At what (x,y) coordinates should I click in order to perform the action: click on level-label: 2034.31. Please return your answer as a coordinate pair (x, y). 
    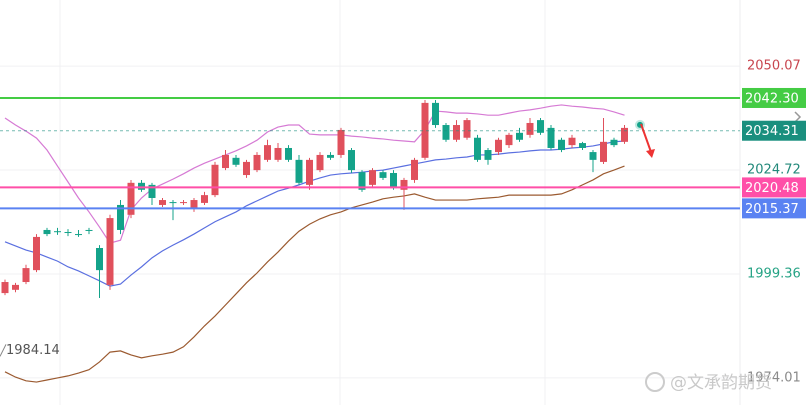
    Looking at the image, I should click on (772, 131).